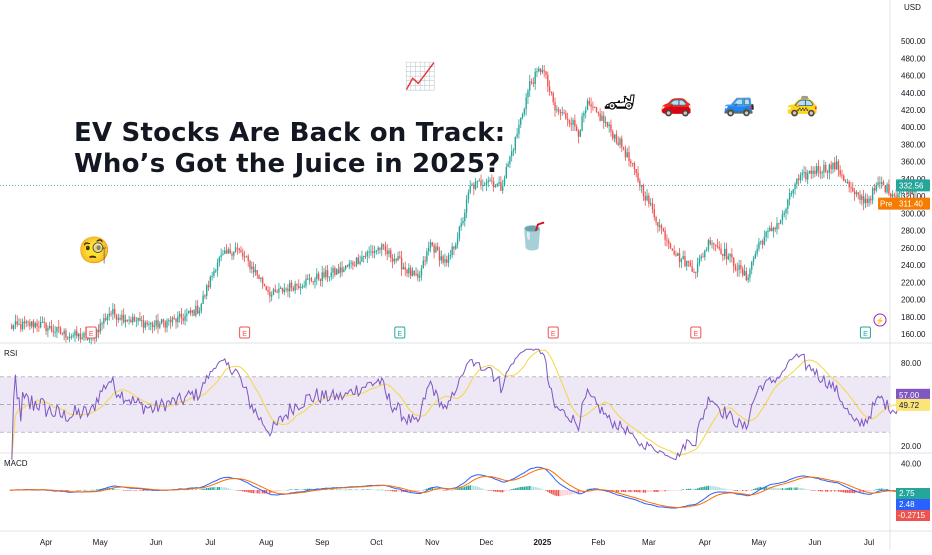 The height and width of the screenshot is (555, 932). What do you see at coordinates (210, 542) in the screenshot?
I see `time-tick-label: Jul` at bounding box center [210, 542].